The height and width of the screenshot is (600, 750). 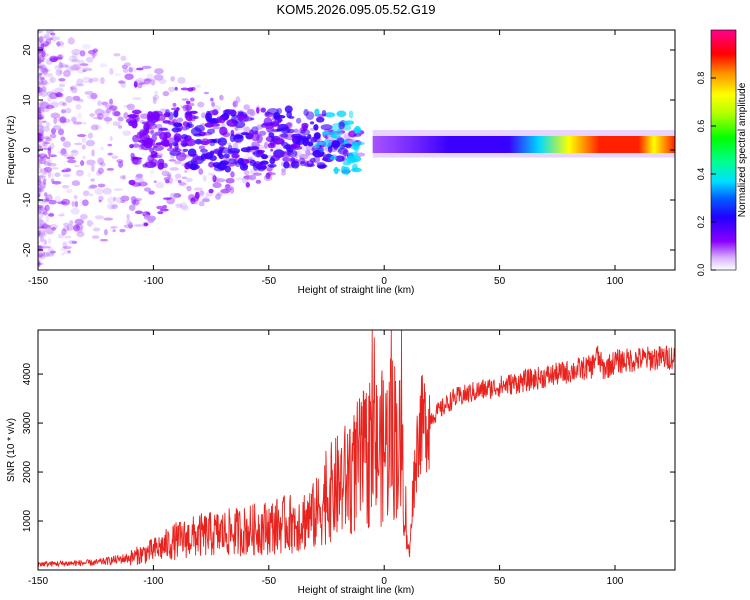 What do you see at coordinates (27, 199) in the screenshot?
I see `spectrogram-ytick-label: -10` at bounding box center [27, 199].